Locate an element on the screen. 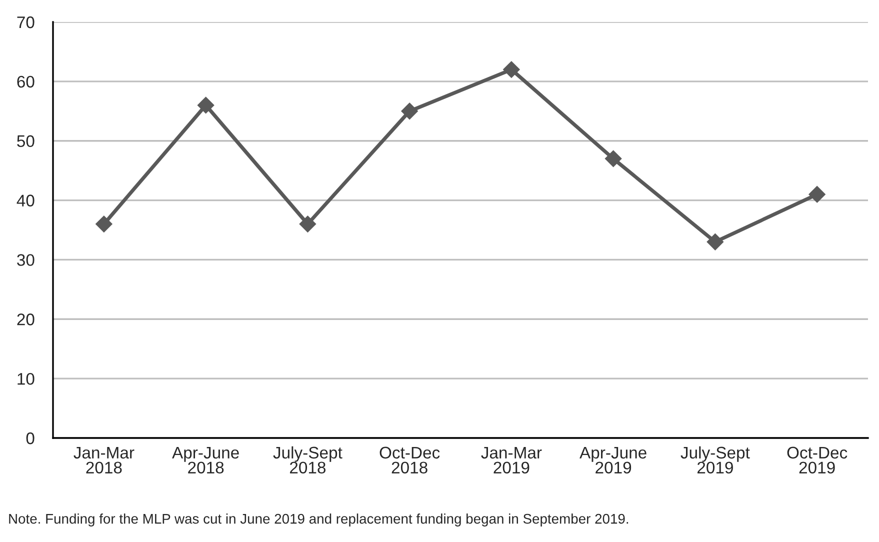 The height and width of the screenshot is (542, 879). y-tick-label: 20 is located at coordinates (25, 320).